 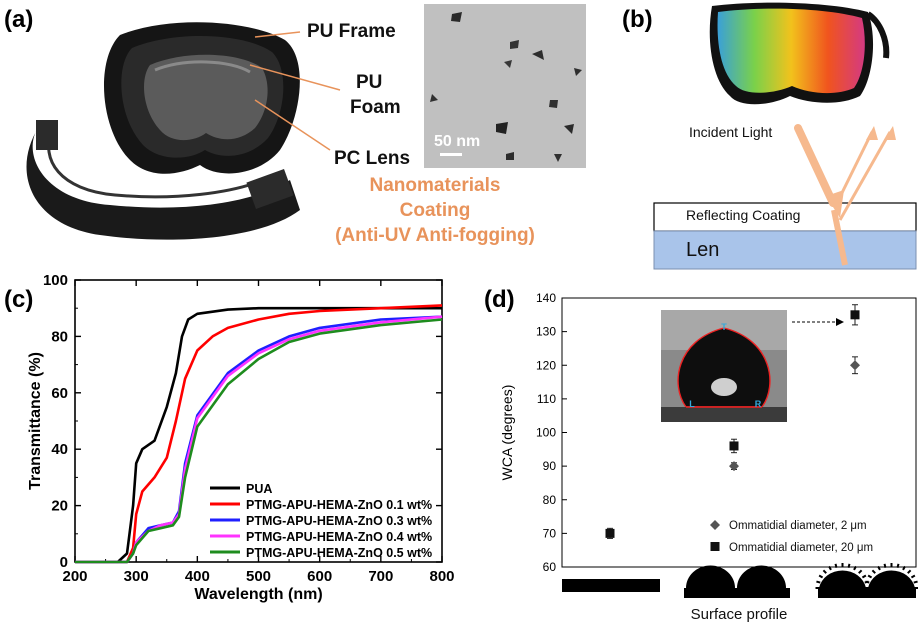 What do you see at coordinates (550, 466) in the screenshot?
I see `y-tick-label: 90` at bounding box center [550, 466].